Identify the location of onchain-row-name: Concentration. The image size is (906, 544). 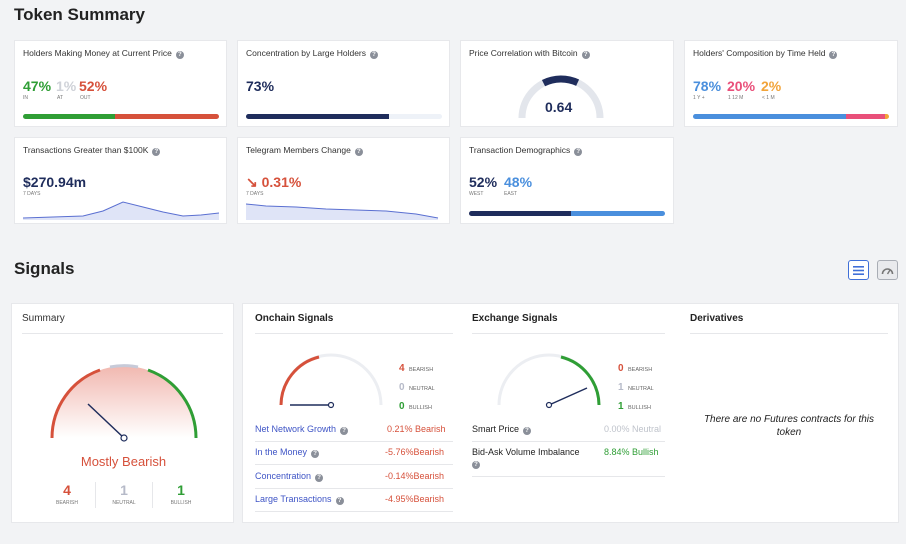
(283, 476).